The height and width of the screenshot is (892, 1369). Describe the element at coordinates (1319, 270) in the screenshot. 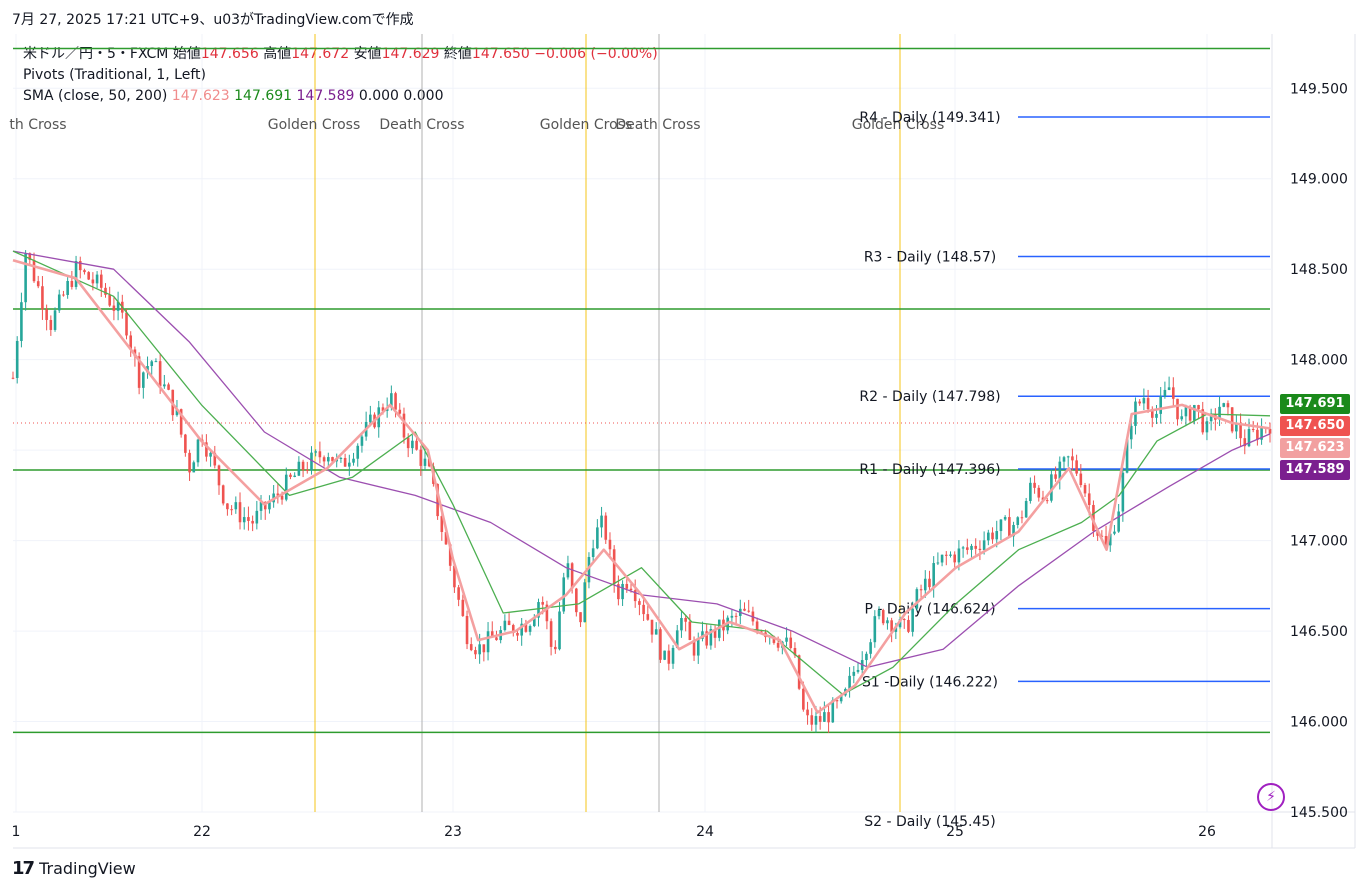

I see `y-tick-label: 148.500` at that location.